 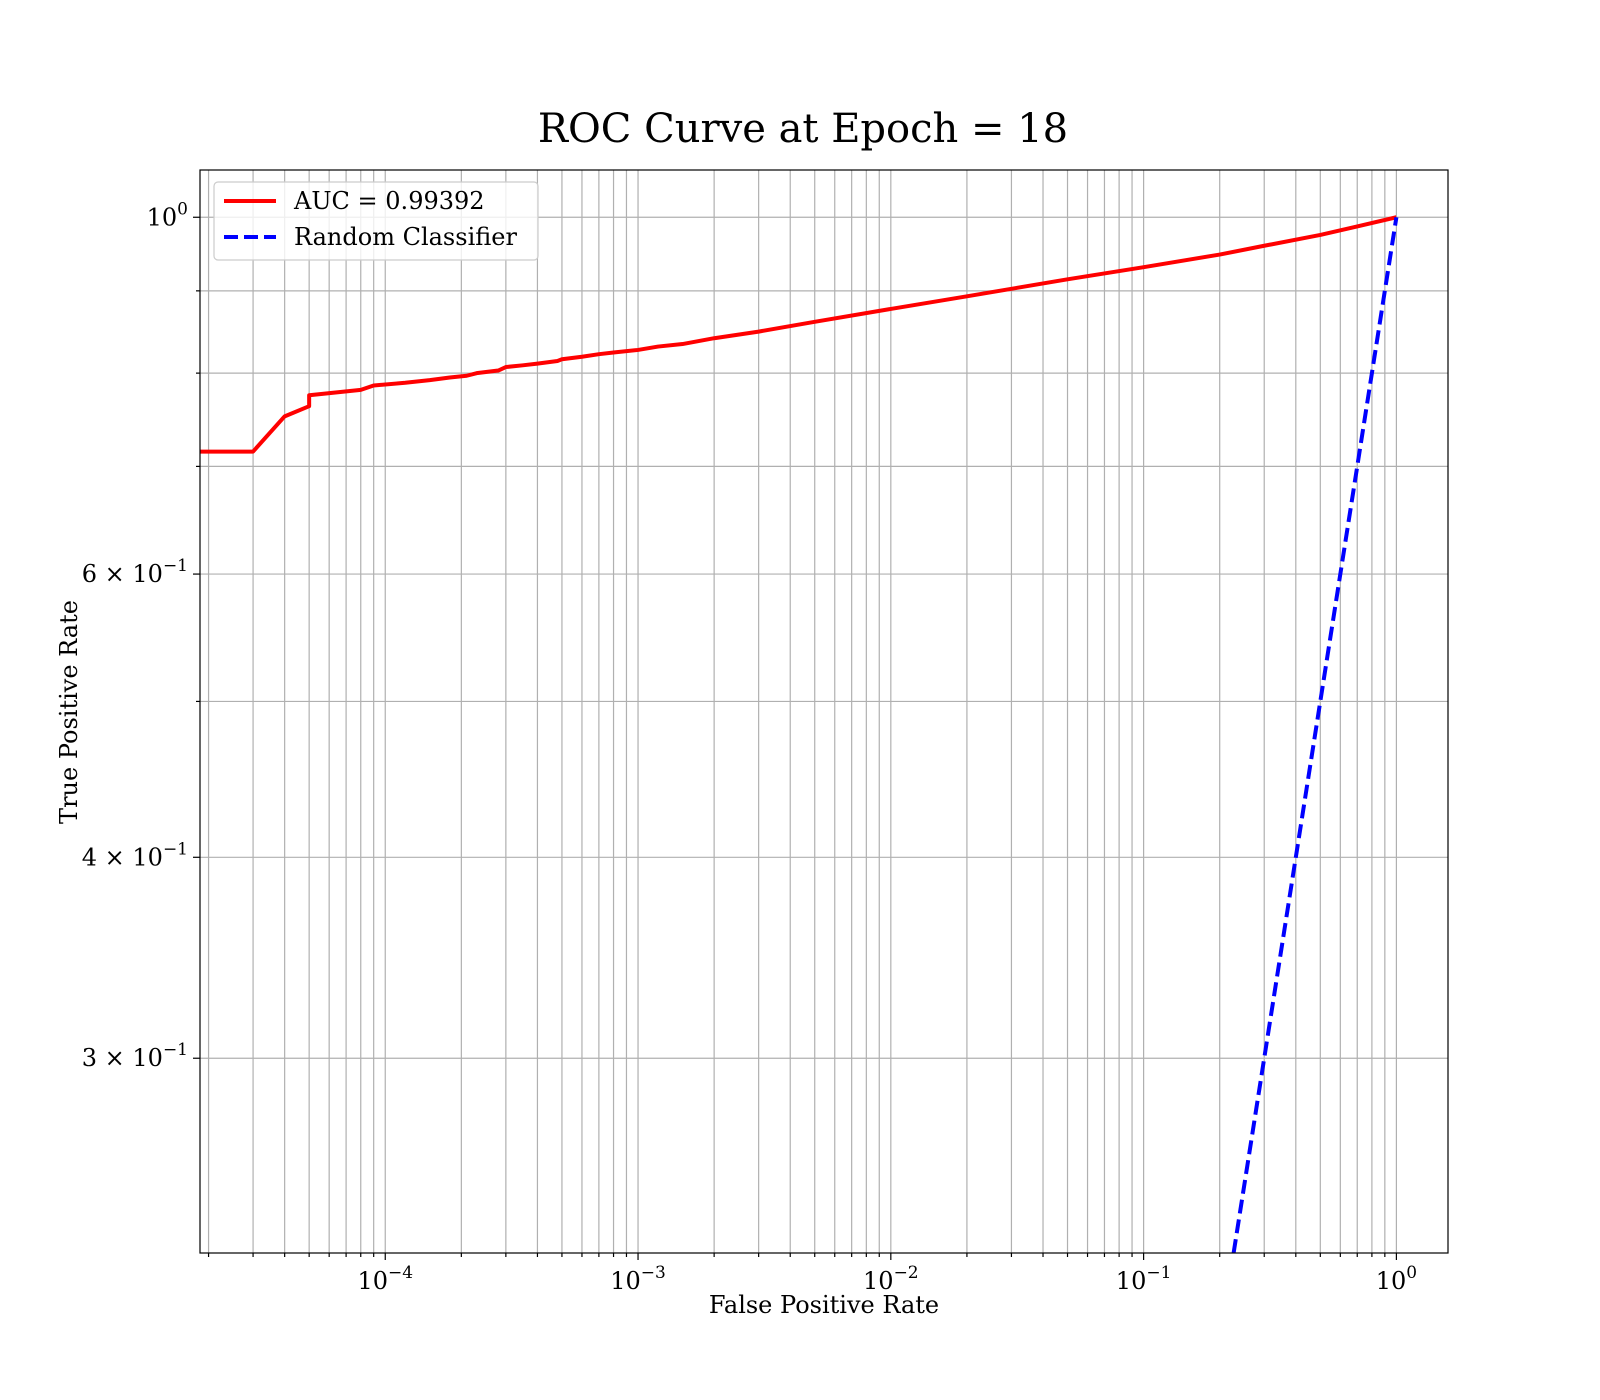 What do you see at coordinates (167, 215) in the screenshot?
I see `y-tick-label: 100` at bounding box center [167, 215].